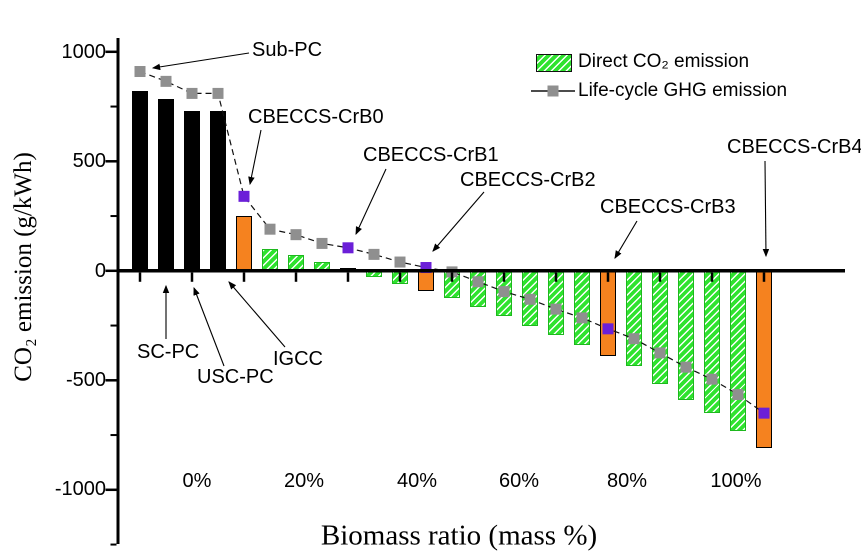 This screenshot has height=560, width=861. I want to click on y-axis-title: CO₂ emission (g/kWh), so click(23, 267).